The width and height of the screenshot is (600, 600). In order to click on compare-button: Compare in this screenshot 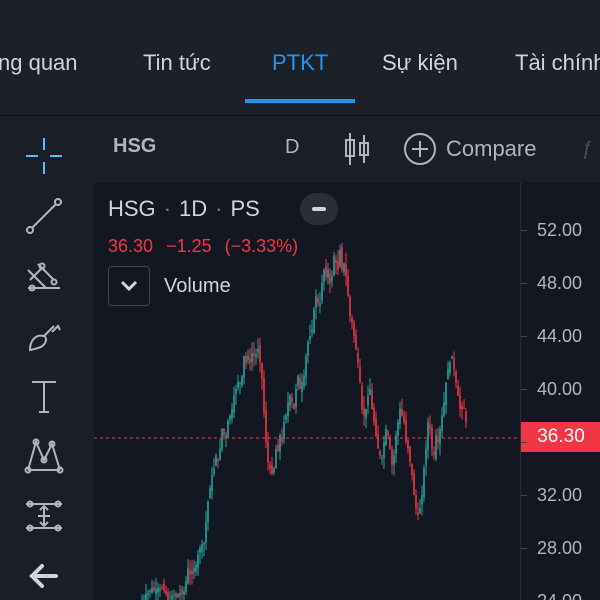, I will do `click(470, 149)`.